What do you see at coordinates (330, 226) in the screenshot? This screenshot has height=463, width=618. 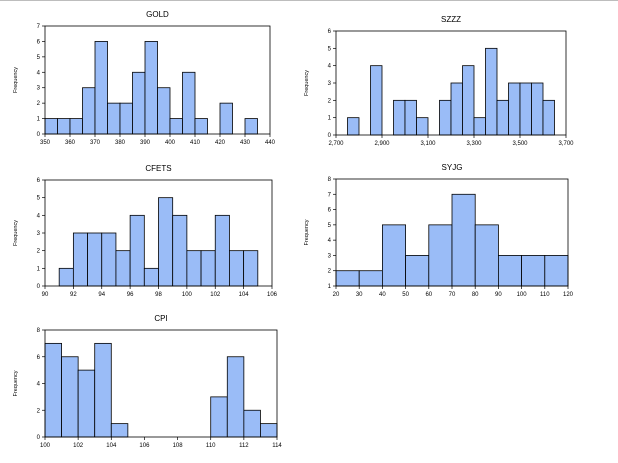 I see `y-tick-label-syjg-4: 5` at bounding box center [330, 226].